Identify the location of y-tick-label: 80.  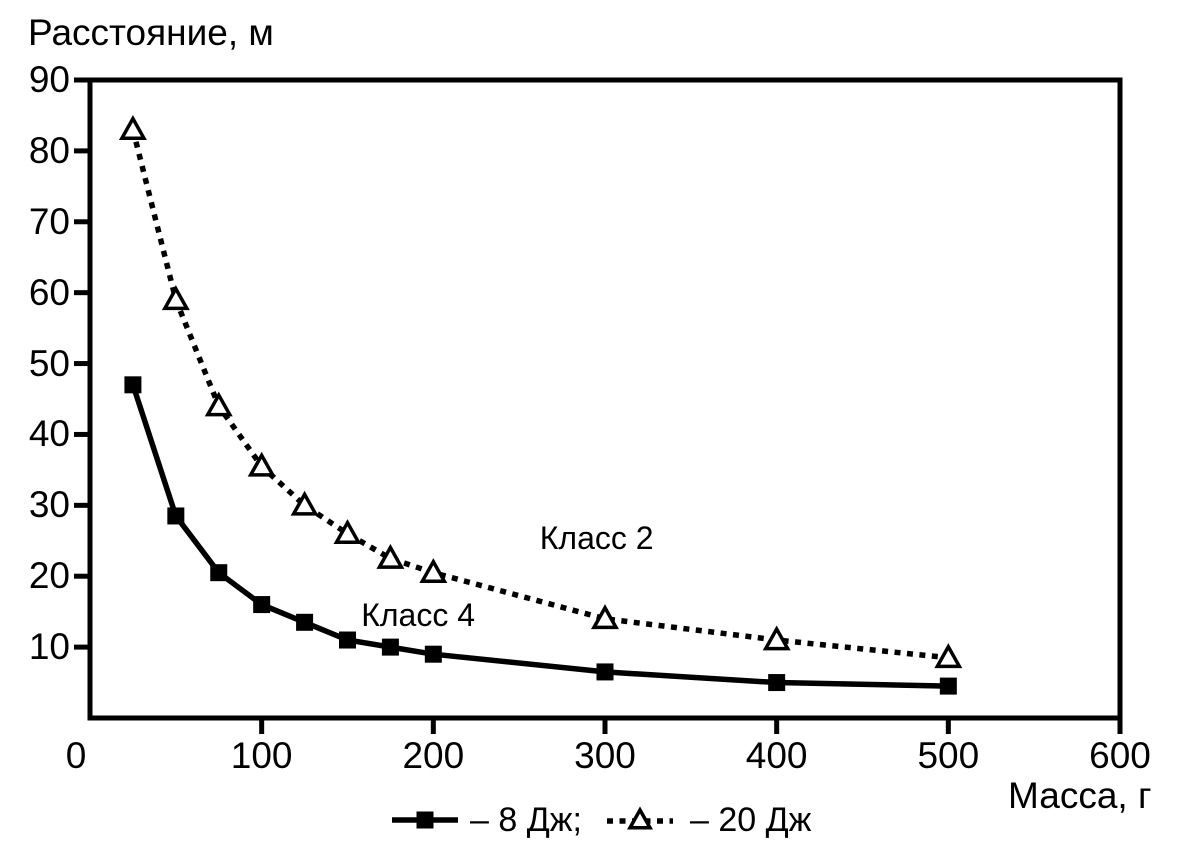
(49, 150).